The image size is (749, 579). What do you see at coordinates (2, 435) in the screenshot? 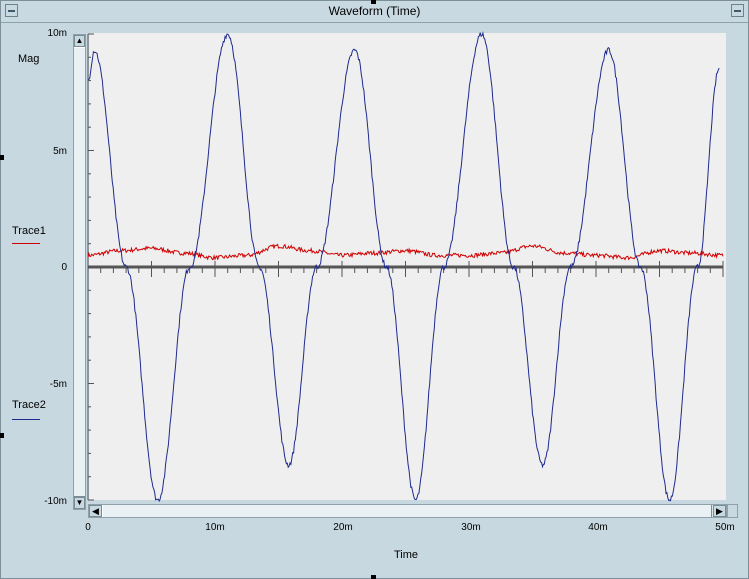
I see `resize-handle-left-bottom` at bounding box center [2, 435].